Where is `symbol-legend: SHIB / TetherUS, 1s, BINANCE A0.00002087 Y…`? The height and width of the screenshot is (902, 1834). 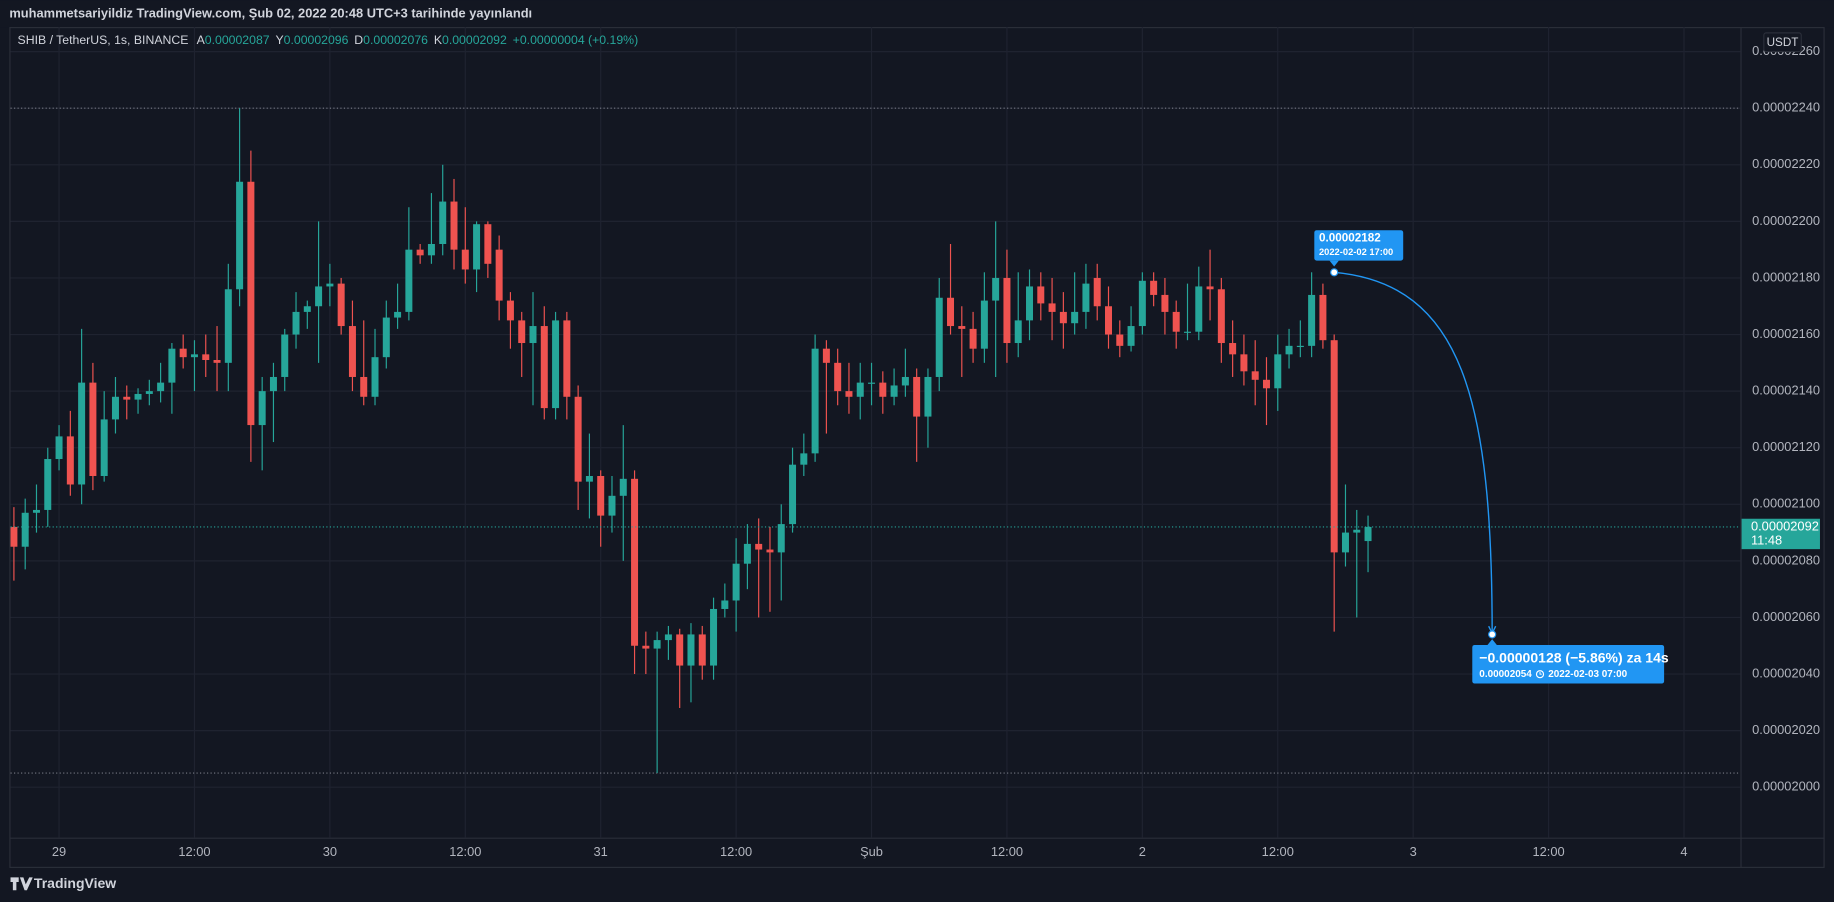 symbol-legend: SHIB / TetherUS, 1s, BINANCE A0.00002087 Y… is located at coordinates (328, 40).